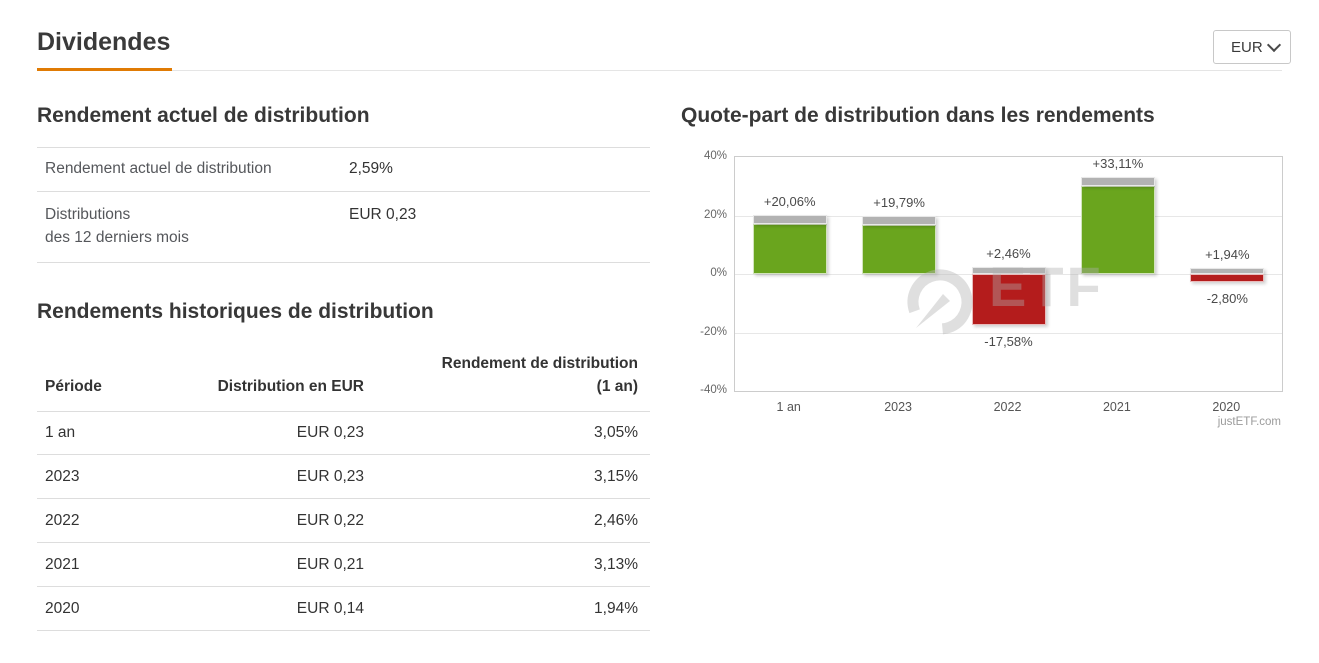 Image resolution: width=1319 pixels, height=663 pixels. What do you see at coordinates (1008, 253) in the screenshot?
I see `bar-value-label: +2,46%` at bounding box center [1008, 253].